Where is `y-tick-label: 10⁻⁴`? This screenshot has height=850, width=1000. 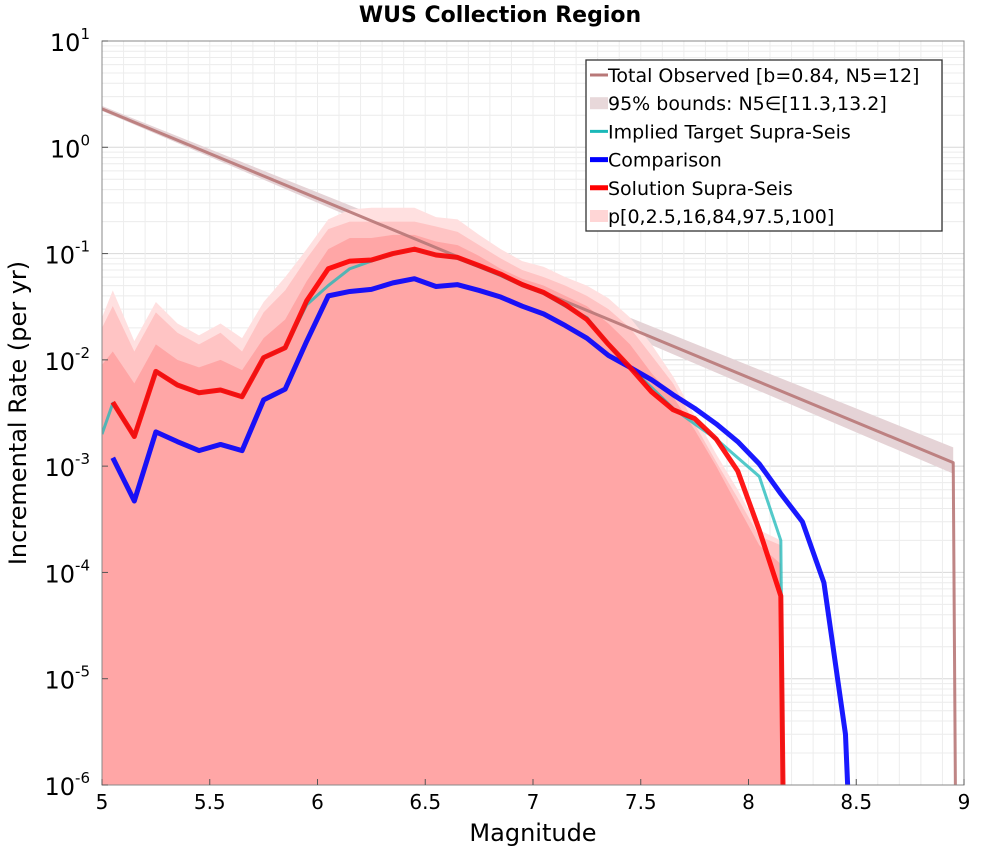
y-tick-label: 10⁻⁴ is located at coordinates (67, 572).